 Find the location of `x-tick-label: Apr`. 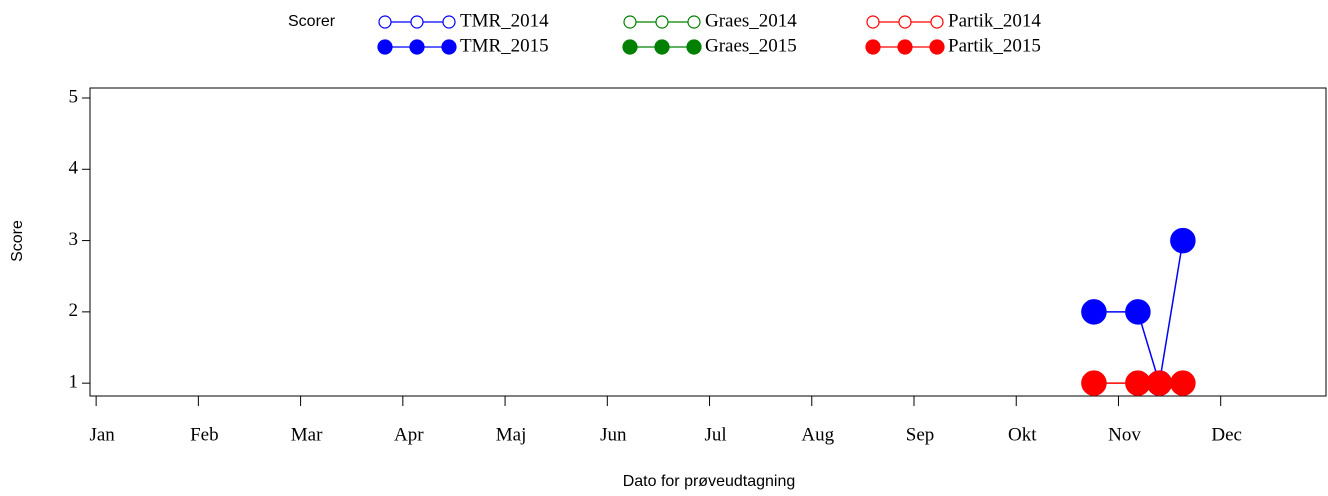

x-tick-label: Apr is located at coordinates (409, 434).